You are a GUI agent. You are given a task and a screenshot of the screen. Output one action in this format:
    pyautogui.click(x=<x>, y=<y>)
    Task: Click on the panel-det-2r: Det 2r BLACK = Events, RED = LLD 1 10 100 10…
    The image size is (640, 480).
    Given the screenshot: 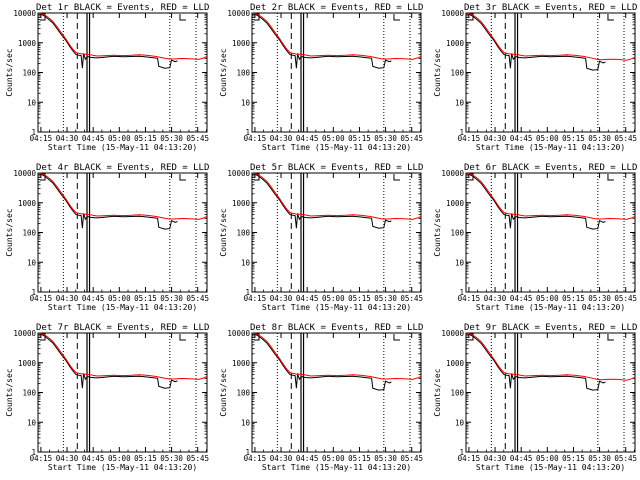 What is the action you would take?
    pyautogui.click(x=321, y=77)
    